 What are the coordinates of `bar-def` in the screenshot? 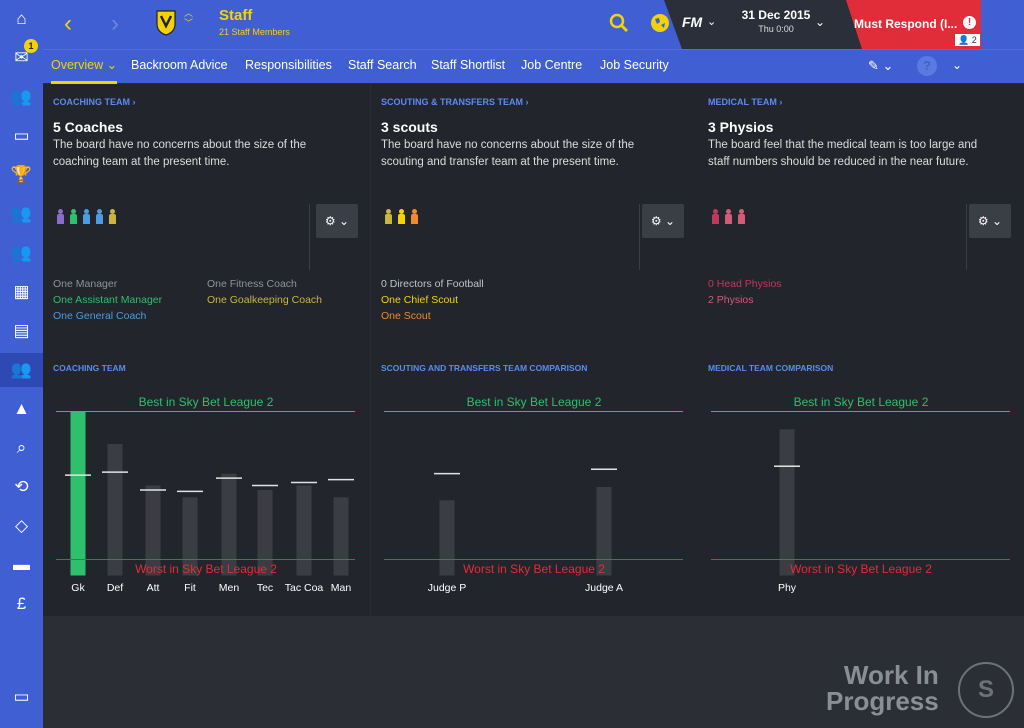 It's located at (115, 510).